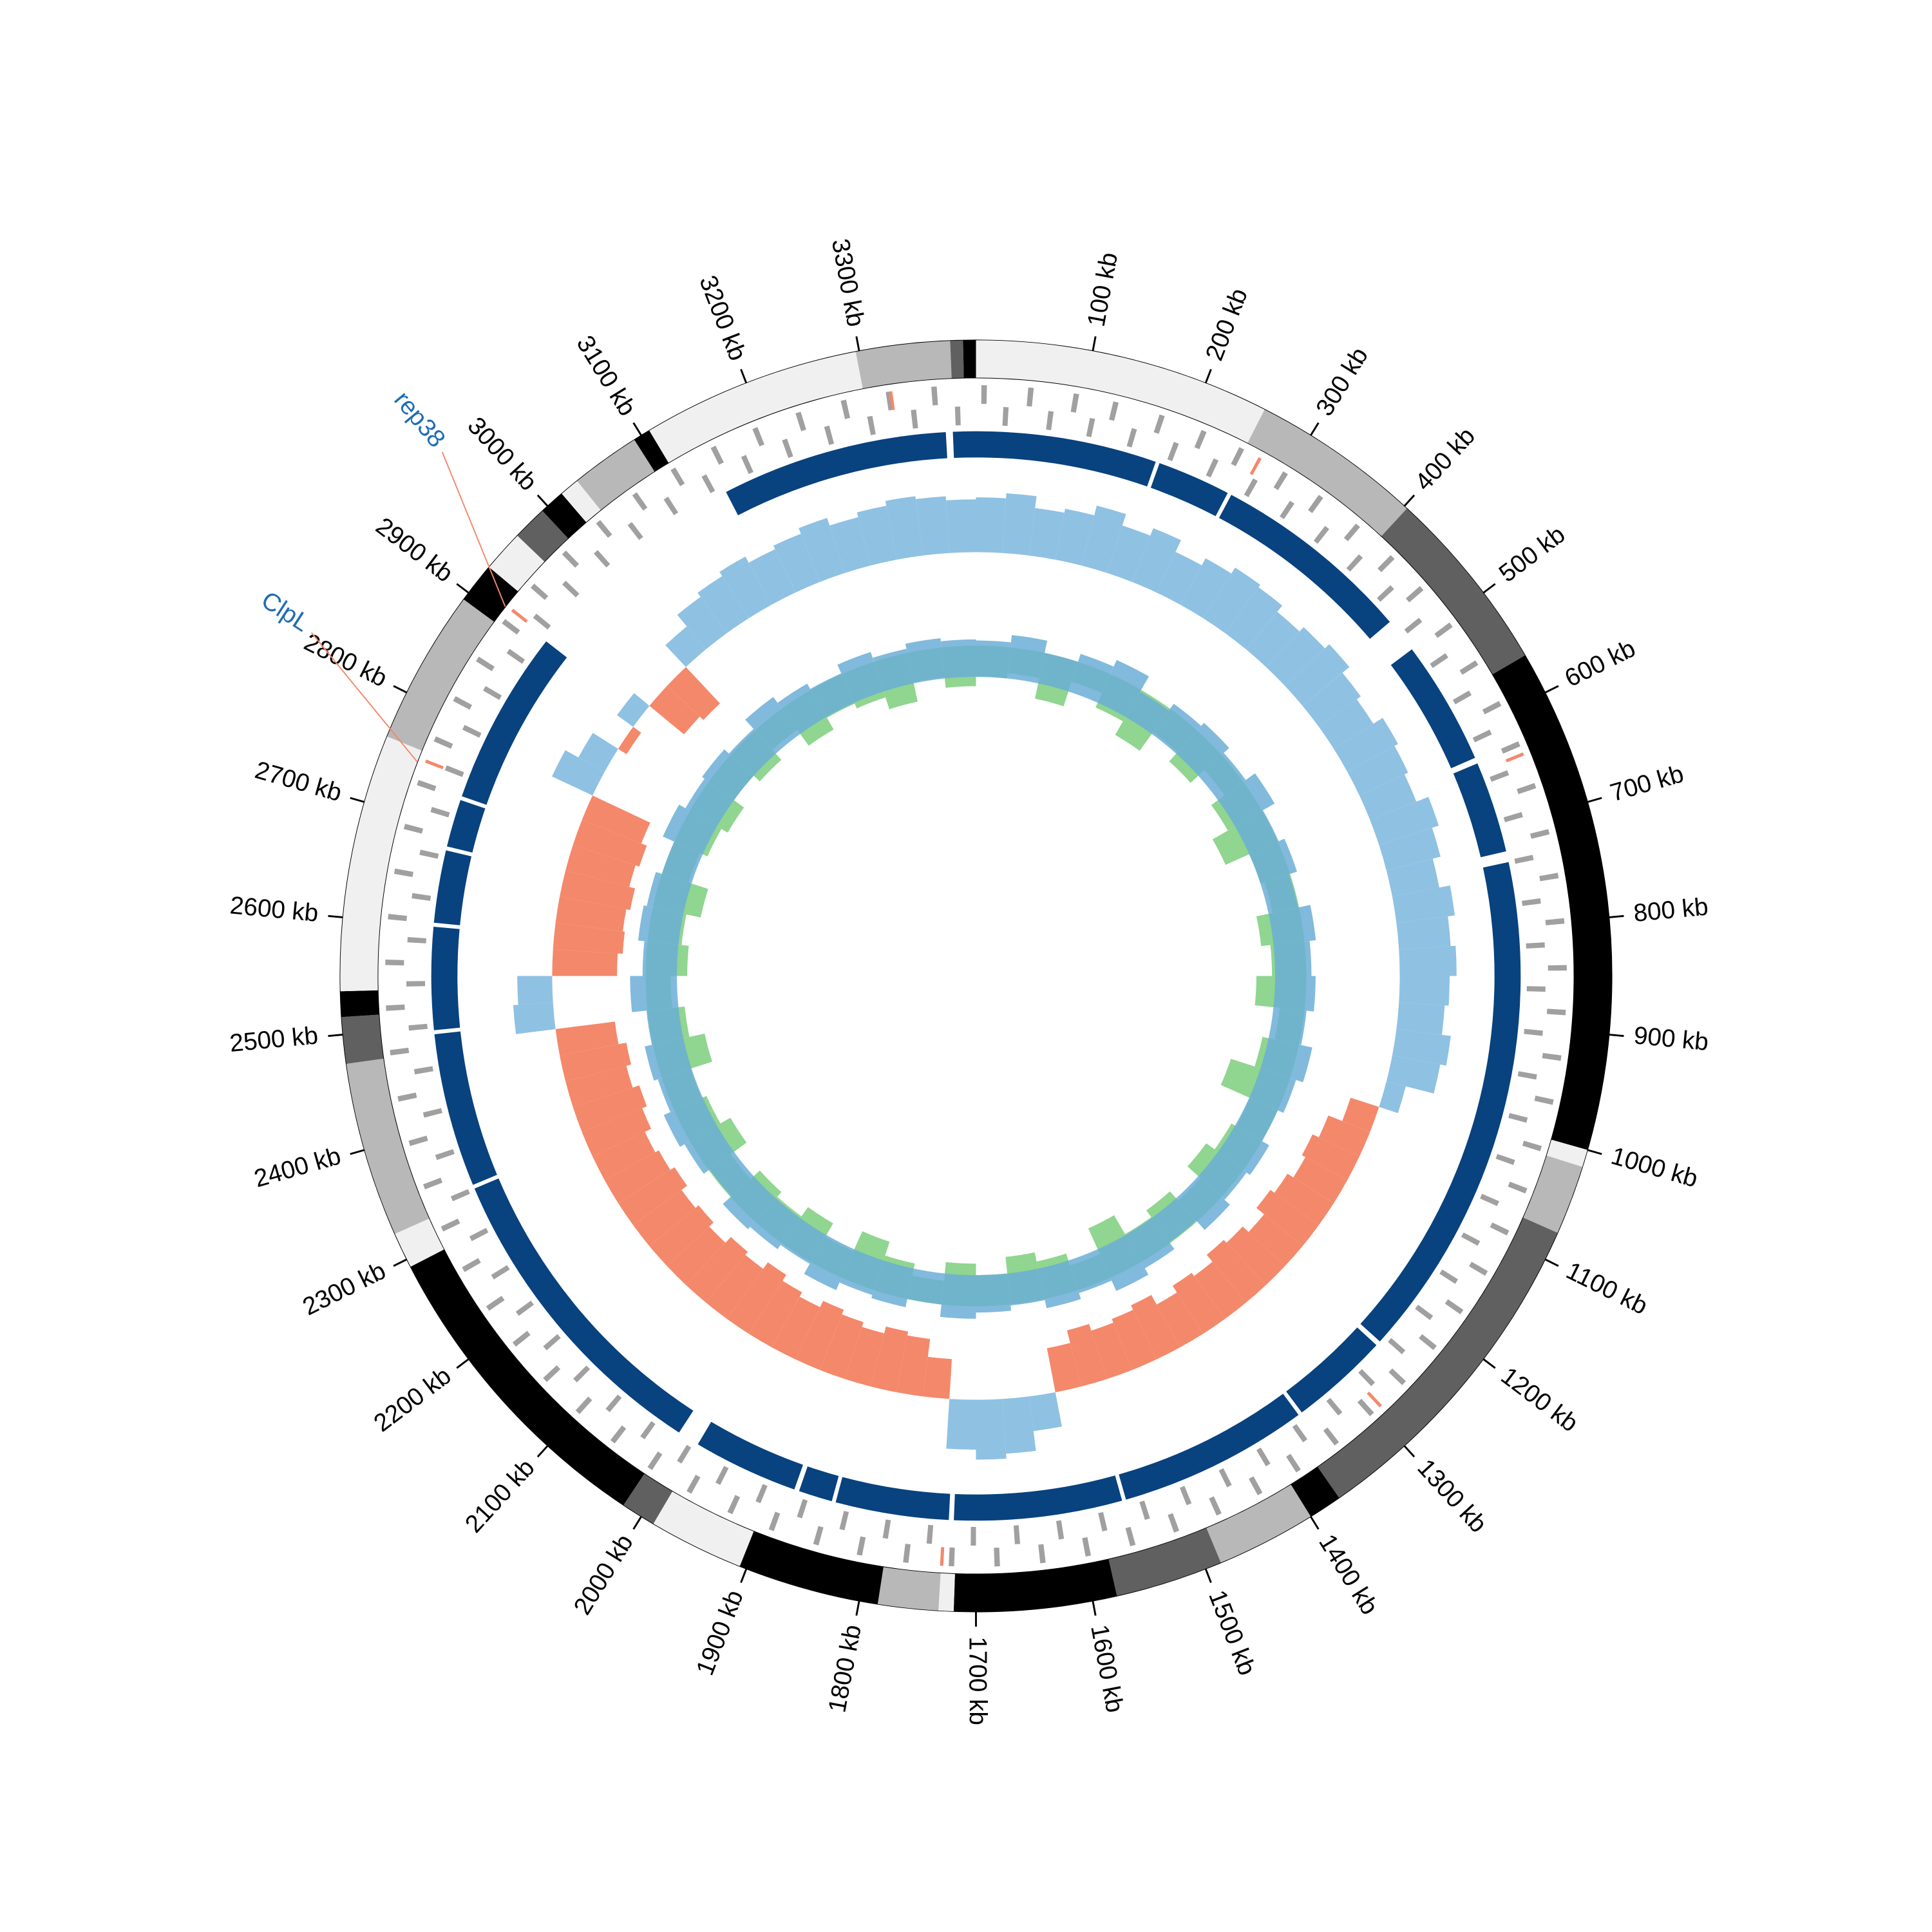  I want to click on tick-label: 2900 kb, so click(414, 549).